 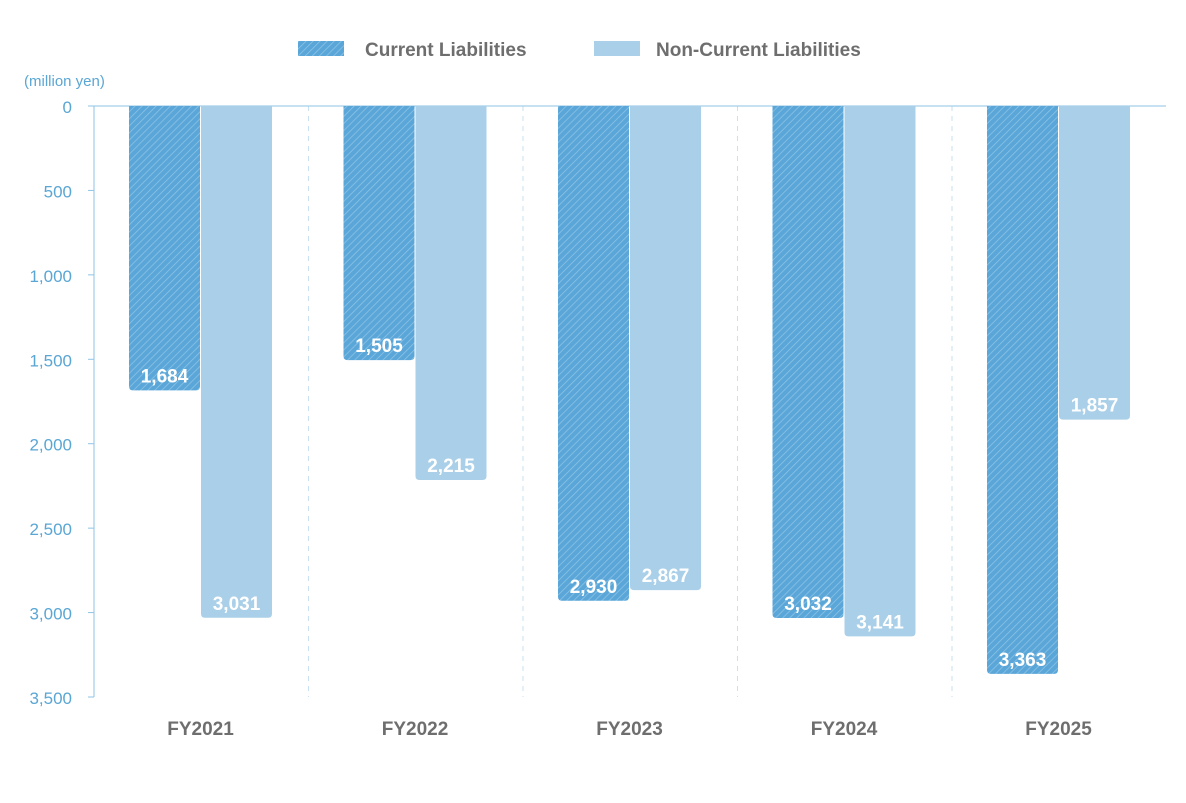 I want to click on data-label: 1,684, so click(x=165, y=376).